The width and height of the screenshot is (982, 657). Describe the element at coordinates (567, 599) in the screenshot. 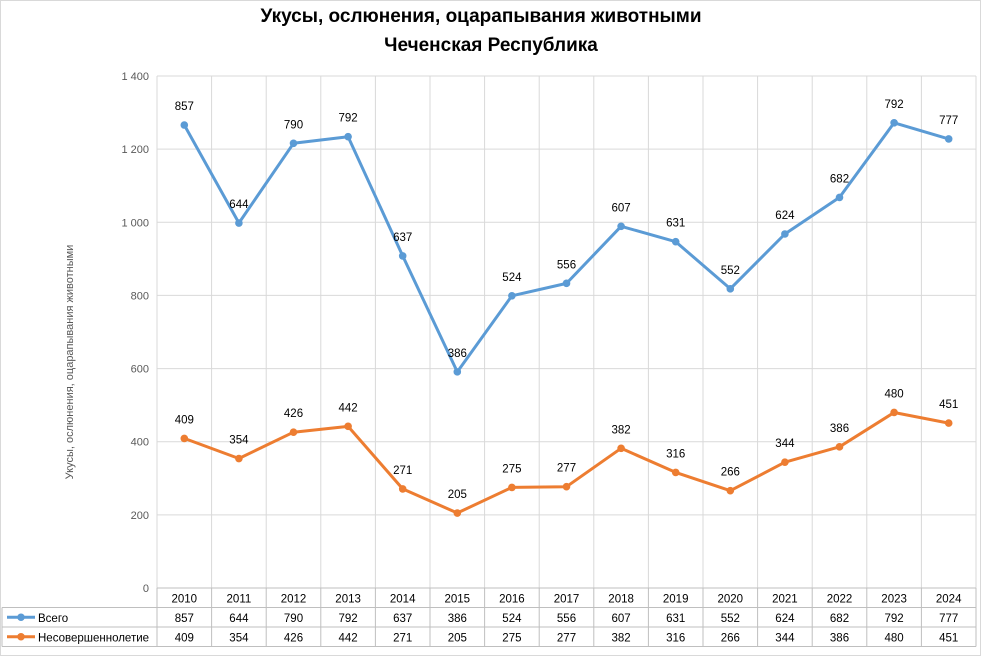

I see `x-tick-label: 2017` at that location.